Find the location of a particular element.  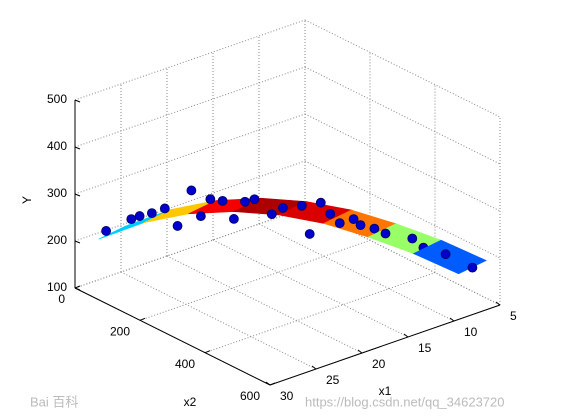

y-axis-label: Y is located at coordinates (27, 200).